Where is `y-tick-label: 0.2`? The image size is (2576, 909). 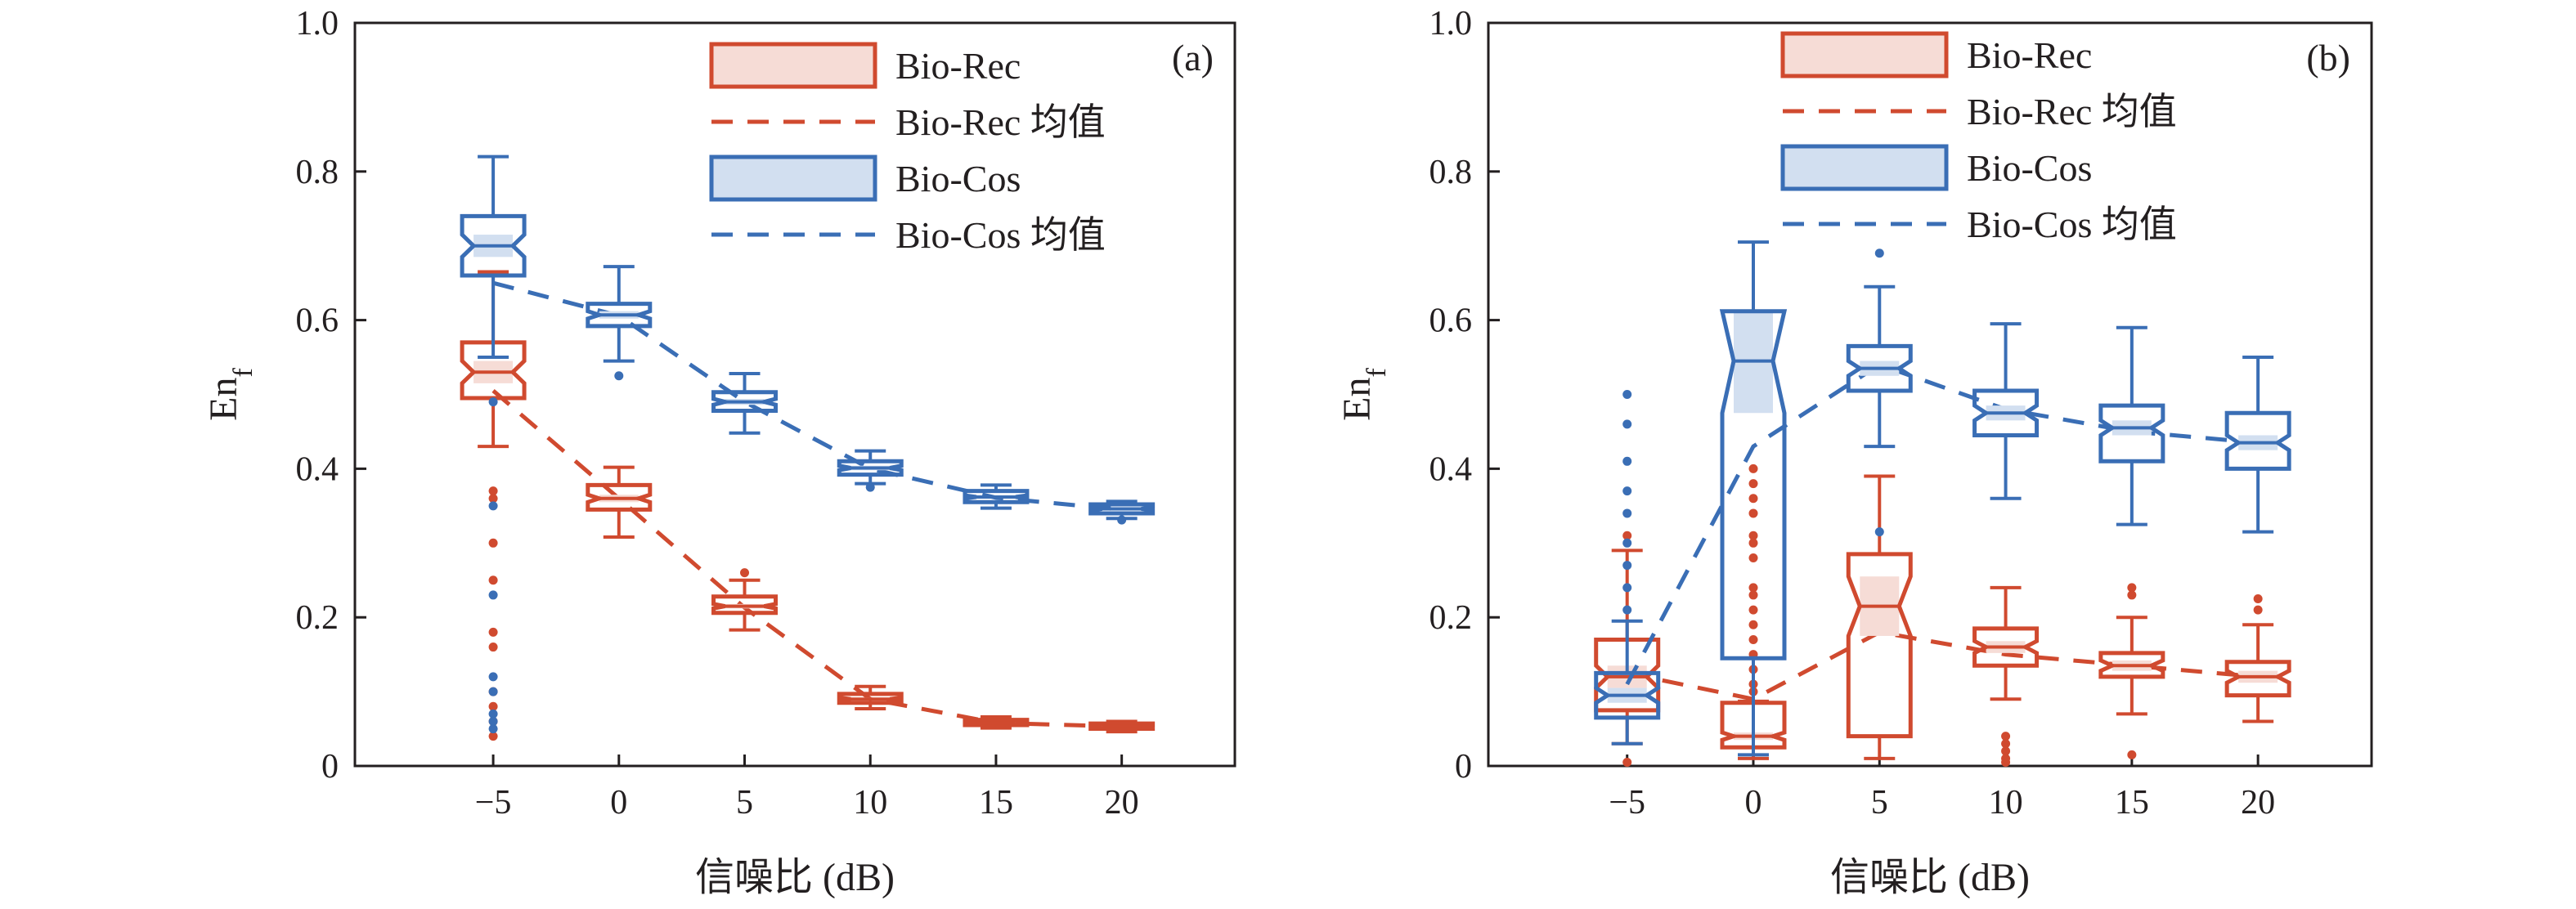 y-tick-label: 0.2 is located at coordinates (317, 618).